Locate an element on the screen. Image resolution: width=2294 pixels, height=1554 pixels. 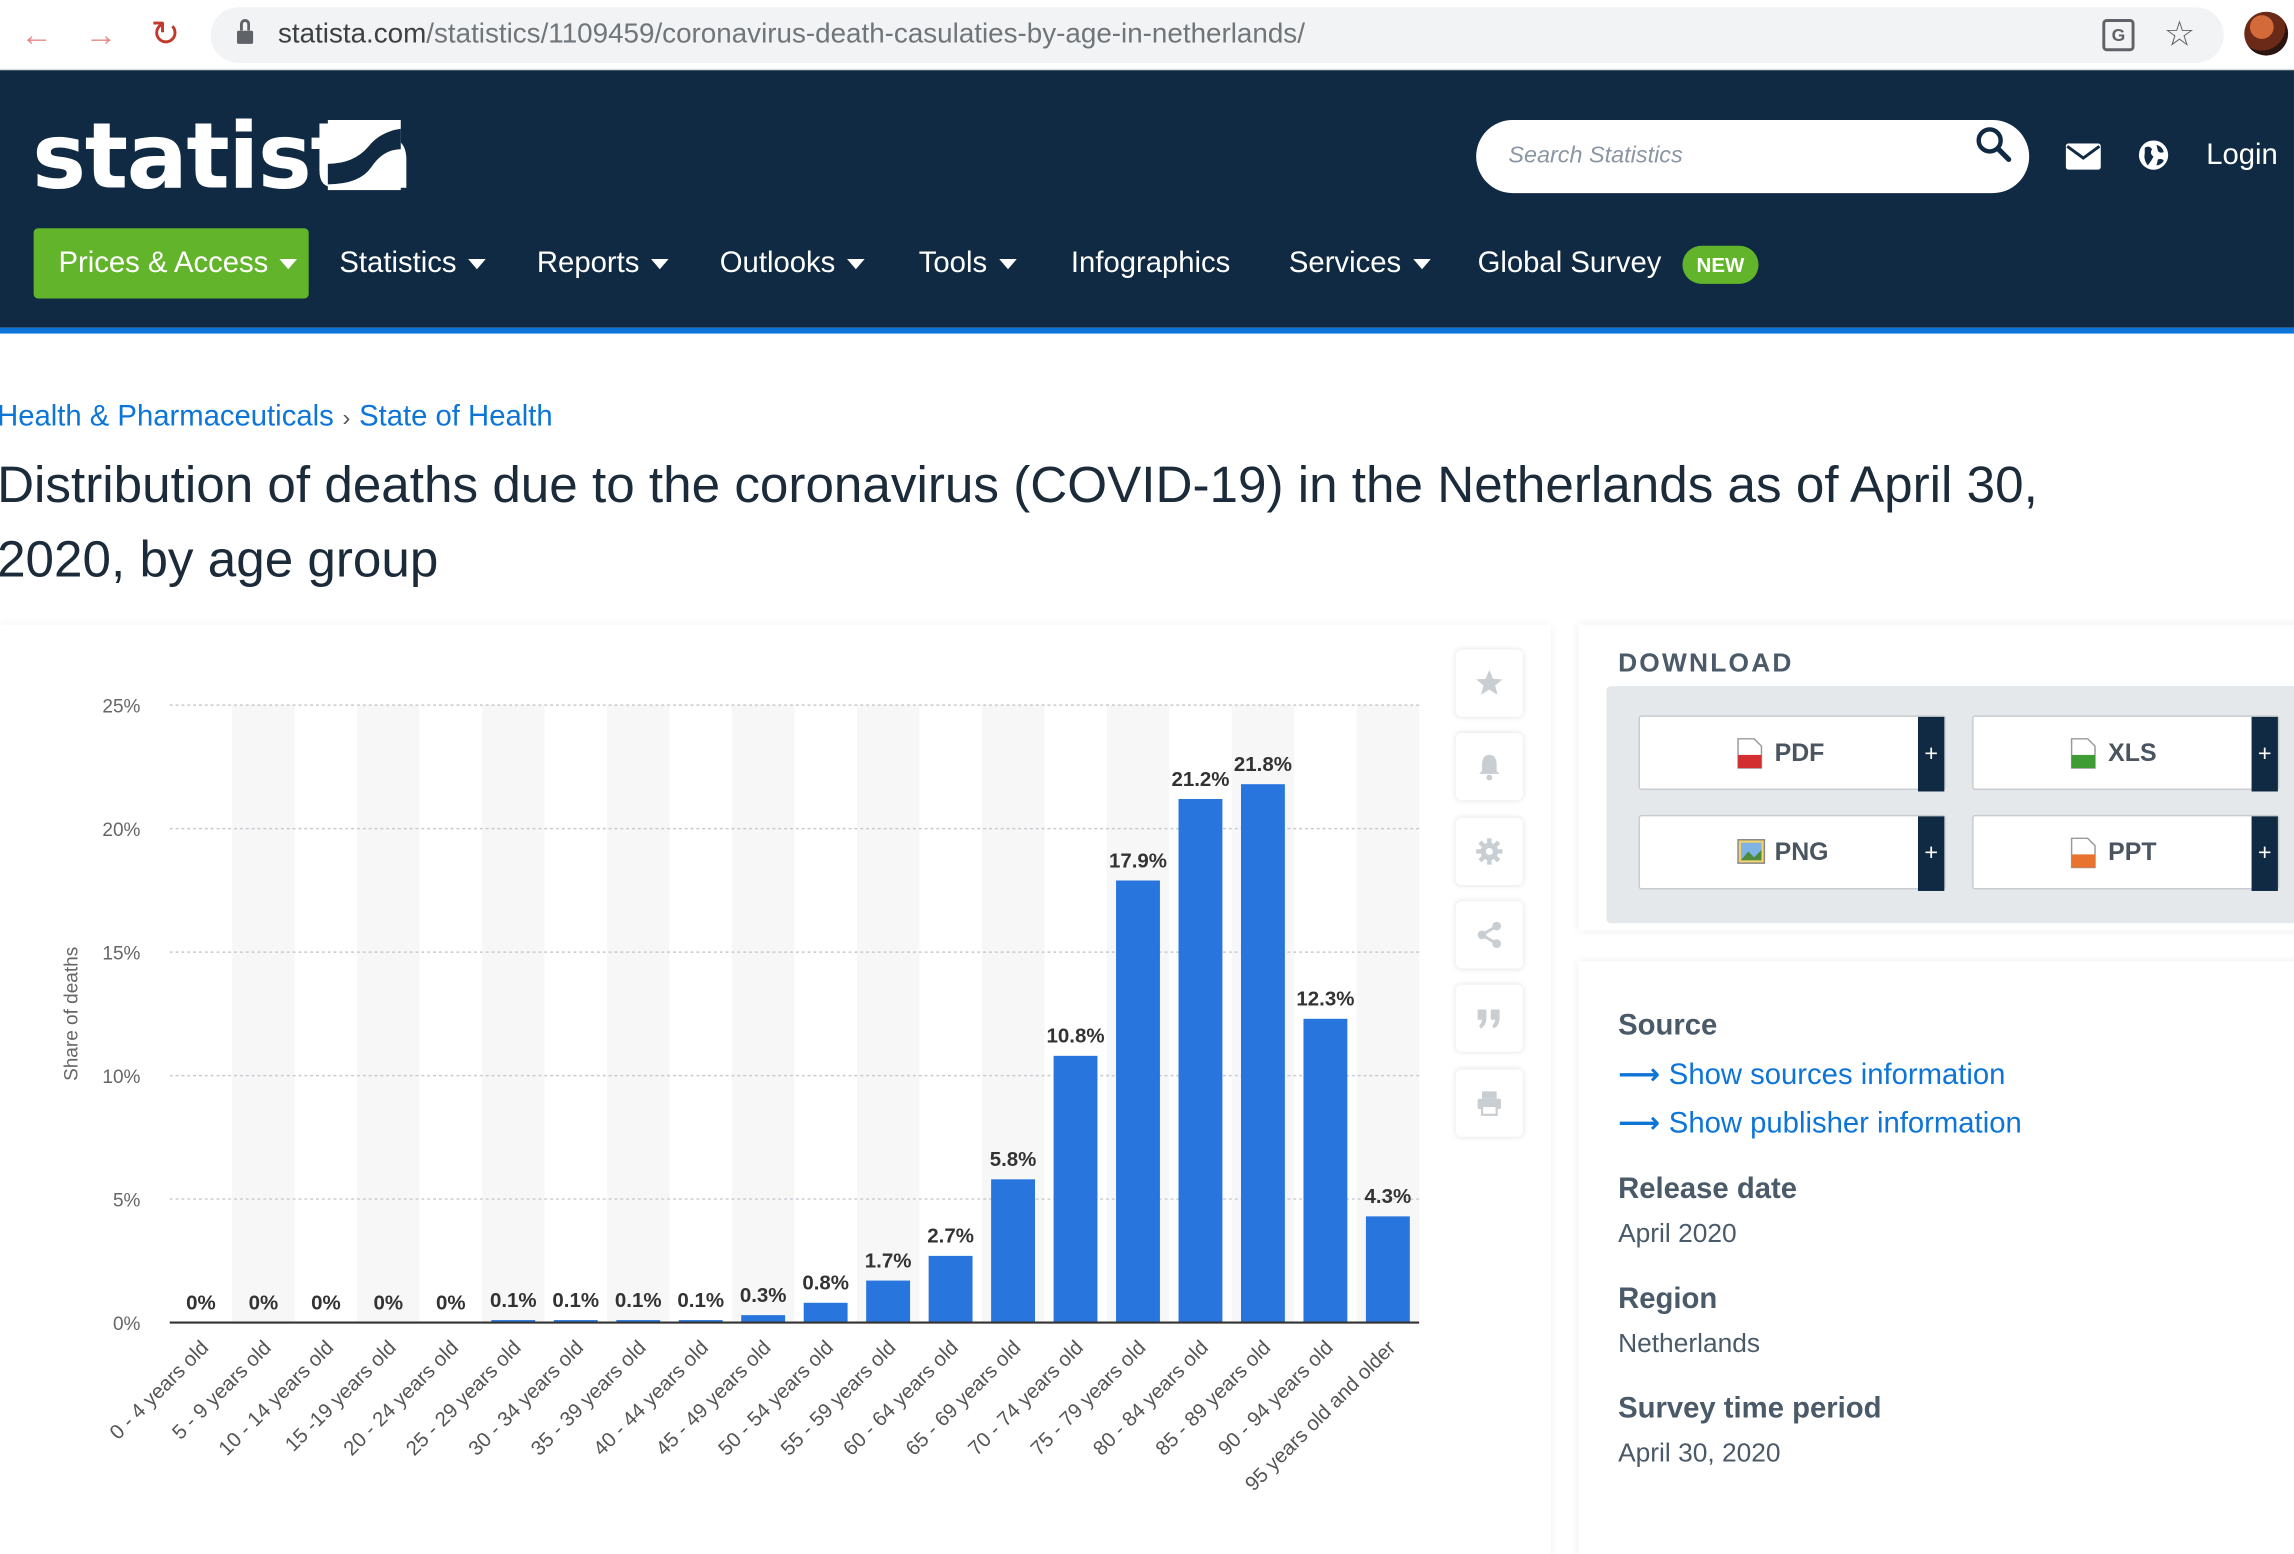
search-box is located at coordinates (1753, 156).